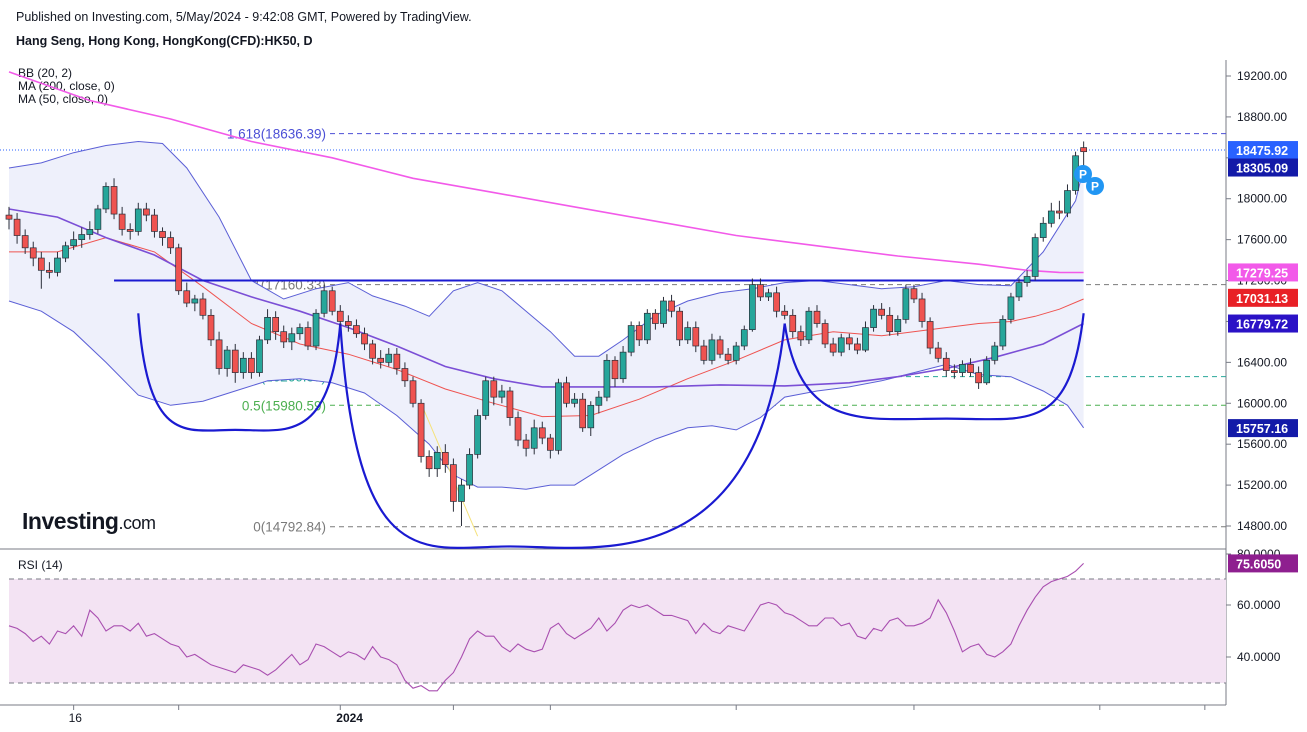  What do you see at coordinates (66, 86) in the screenshot?
I see `legend-ma200: MA (200, close, 0)` at bounding box center [66, 86].